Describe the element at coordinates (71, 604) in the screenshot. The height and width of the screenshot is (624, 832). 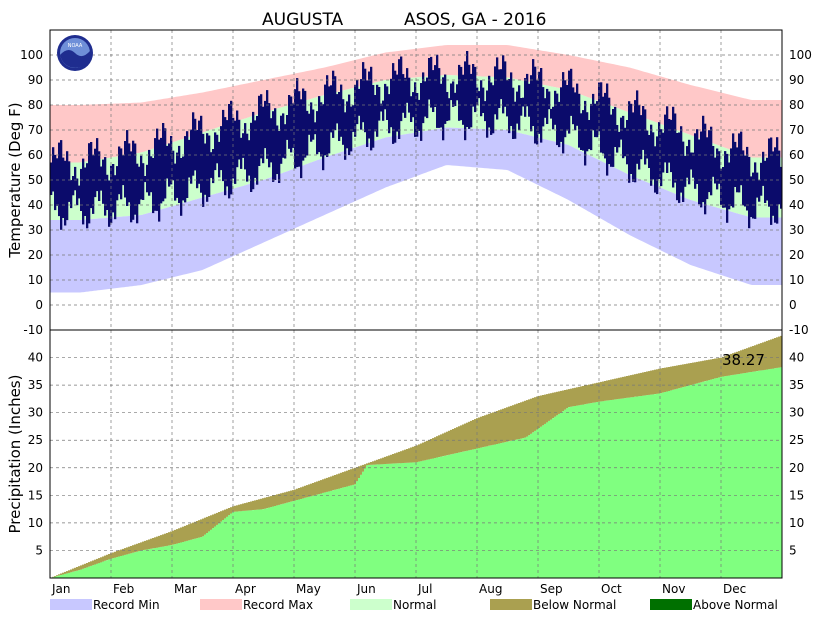
I see `legend-swatch` at that location.